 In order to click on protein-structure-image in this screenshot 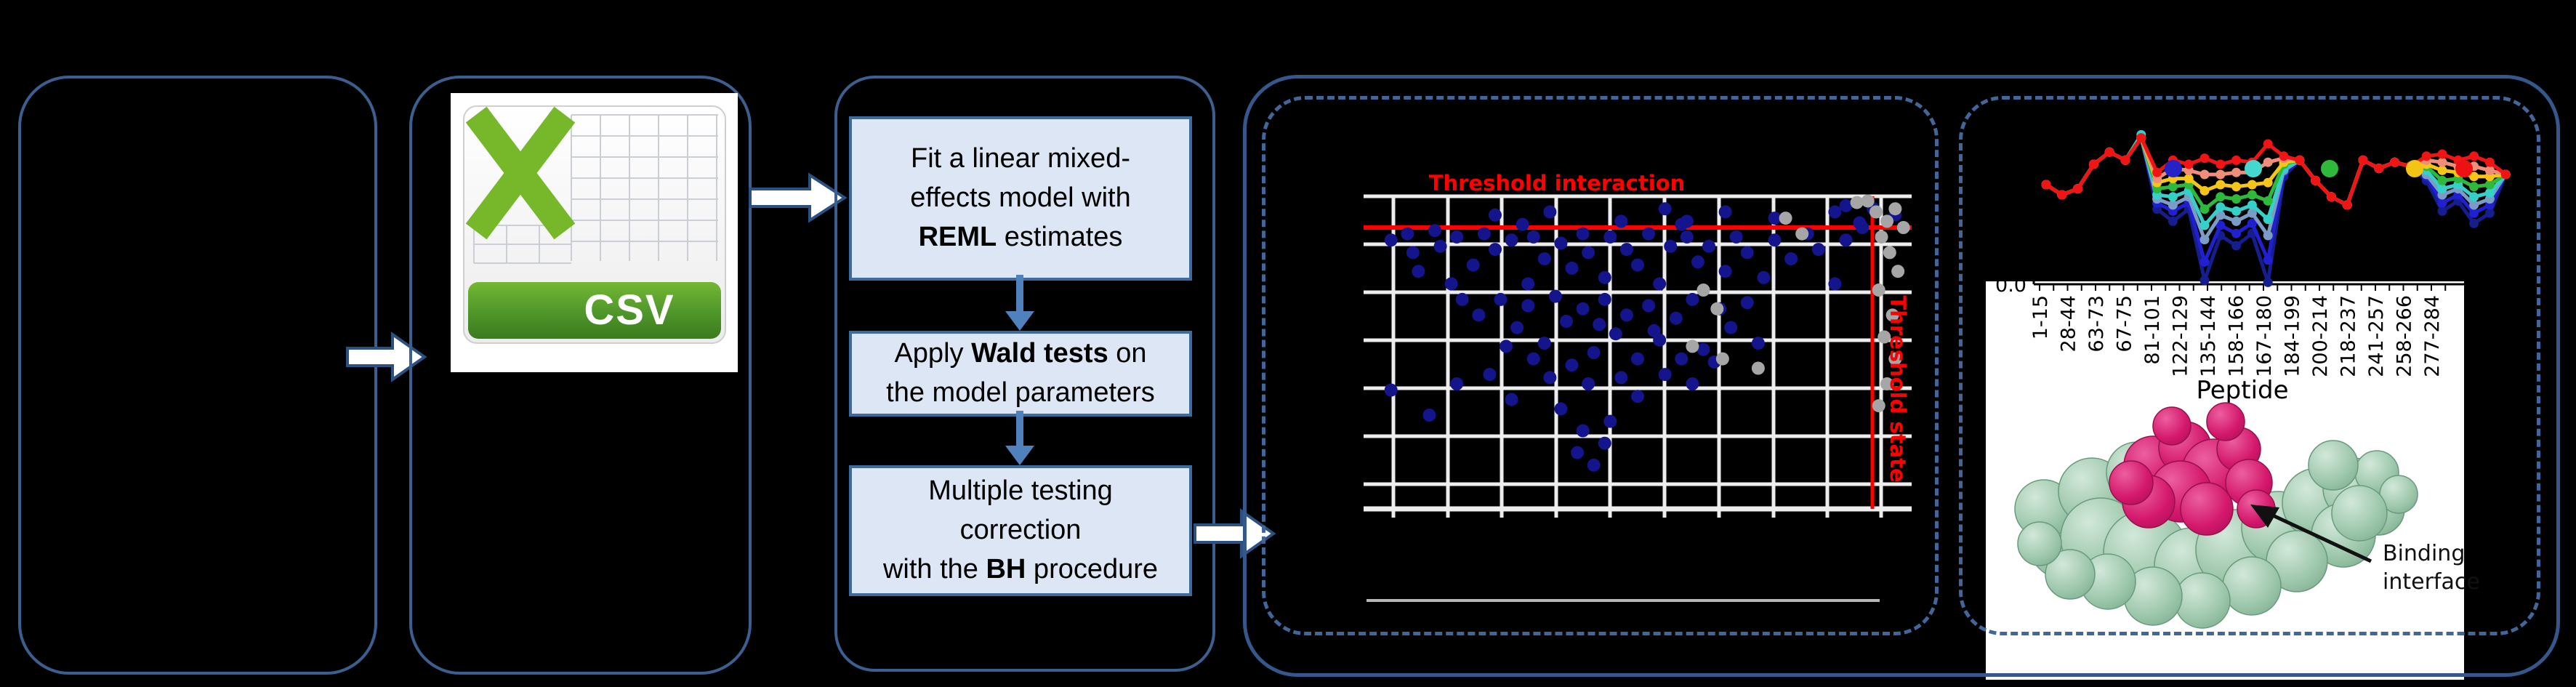, I will do `click(2216, 515)`.